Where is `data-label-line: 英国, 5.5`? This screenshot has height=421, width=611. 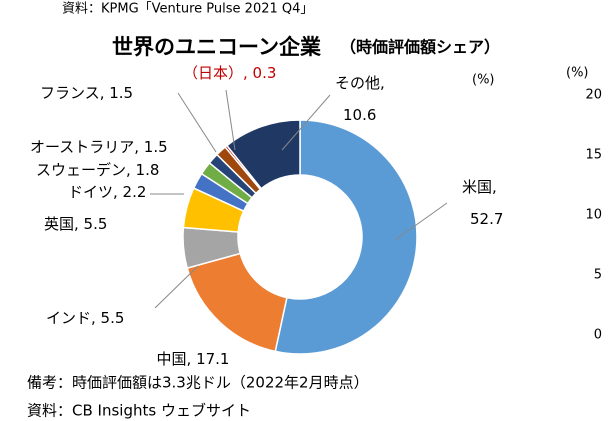
data-label-line: 英国, 5.5 is located at coordinates (75, 224).